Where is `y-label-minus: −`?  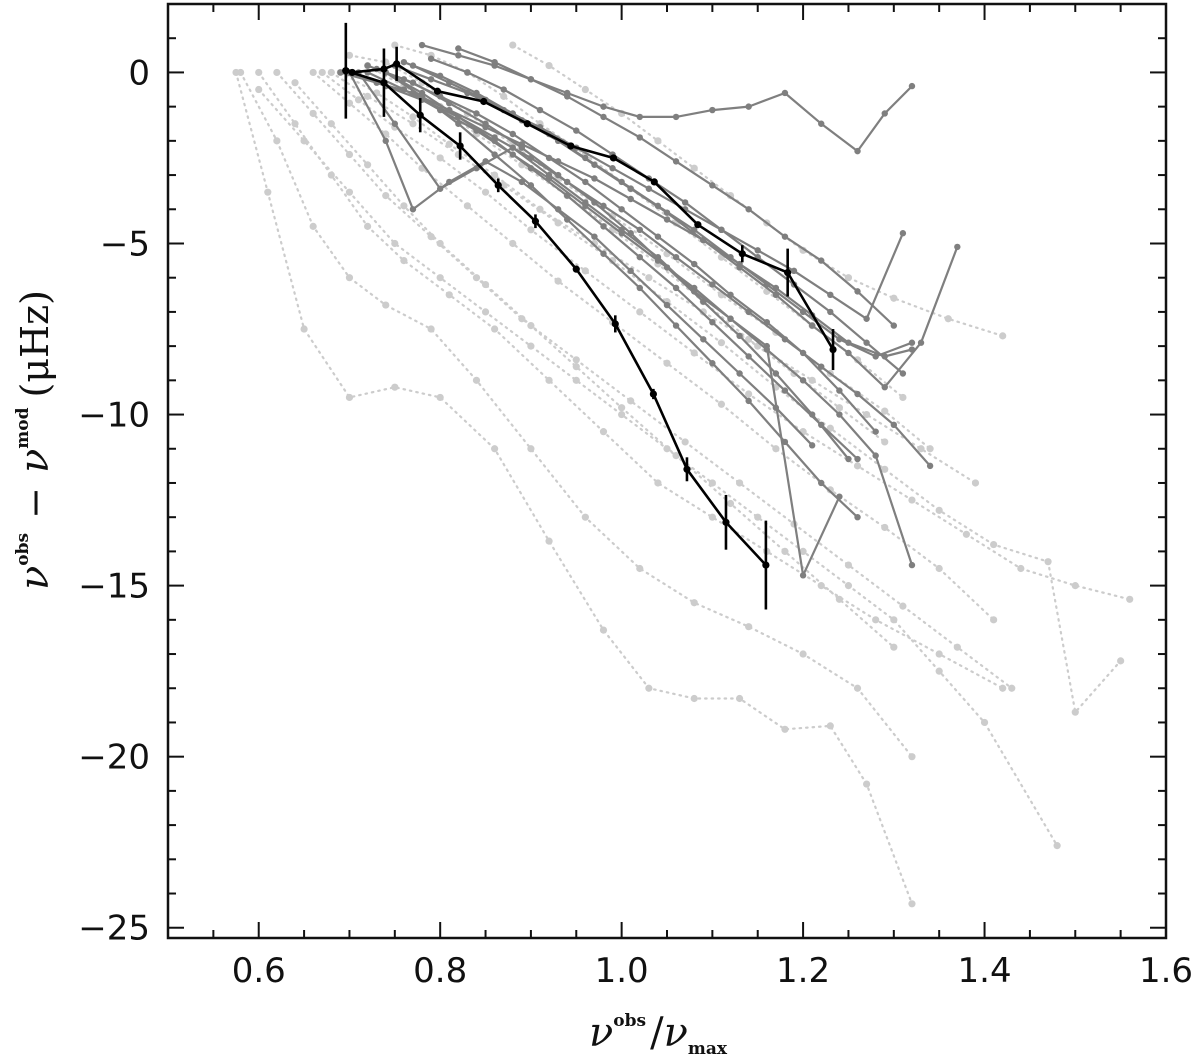
y-label-minus: − is located at coordinates (35, 503).